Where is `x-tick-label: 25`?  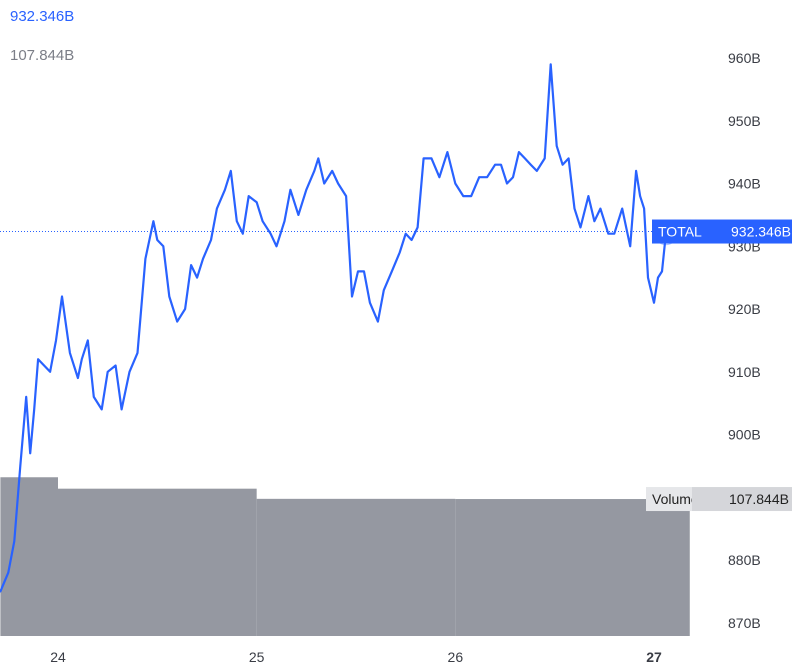 x-tick-label: 25 is located at coordinates (257, 657).